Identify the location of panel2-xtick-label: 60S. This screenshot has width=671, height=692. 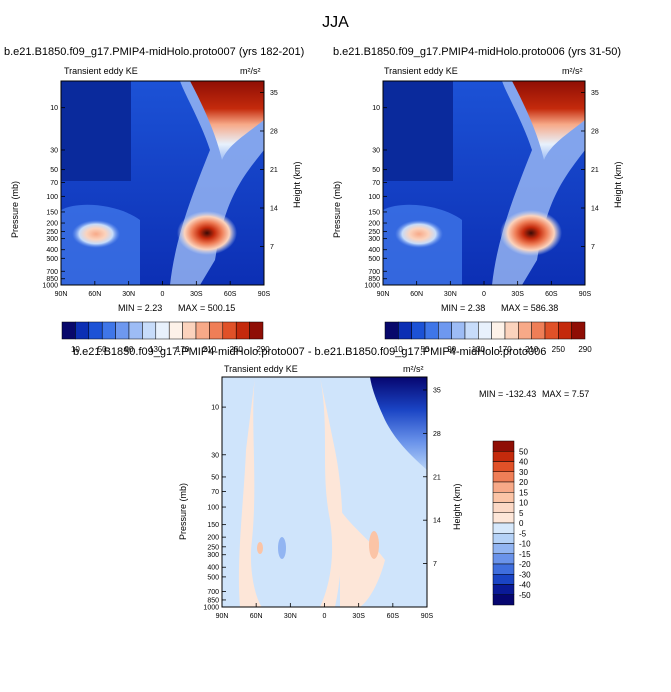
(551, 294).